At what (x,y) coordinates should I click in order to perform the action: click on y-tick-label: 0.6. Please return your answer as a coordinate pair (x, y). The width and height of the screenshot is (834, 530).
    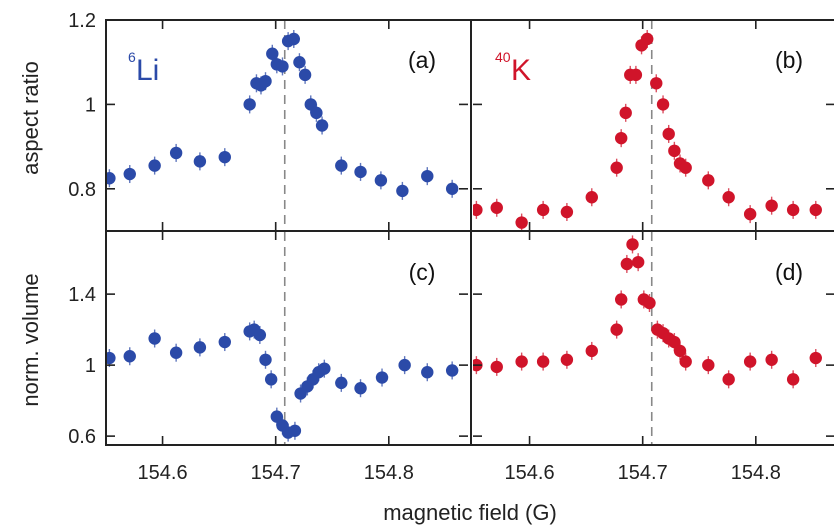
    Looking at the image, I should click on (82, 437).